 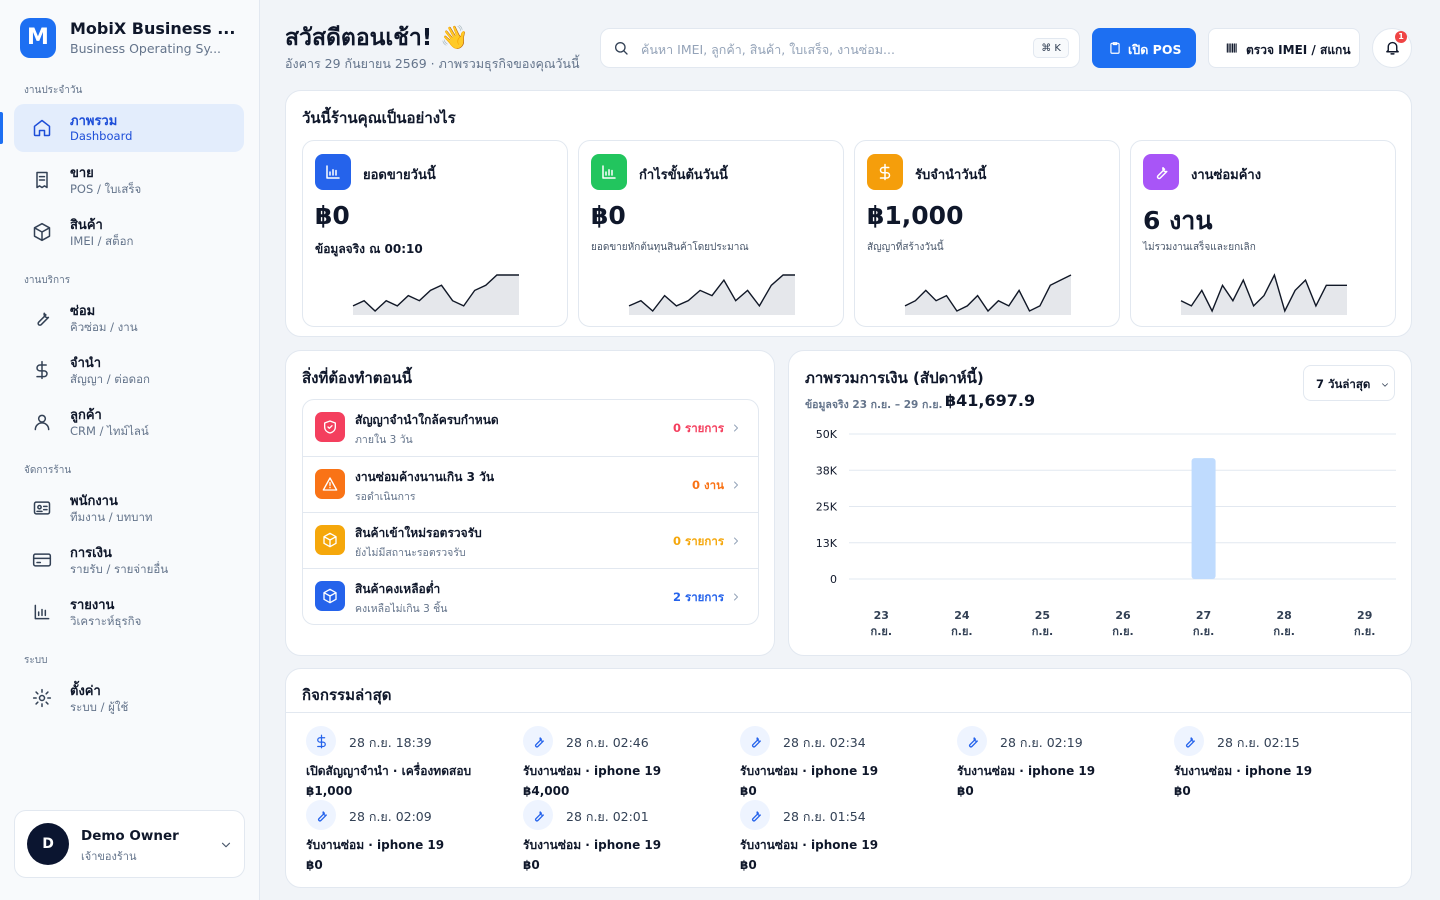 What do you see at coordinates (129, 844) in the screenshot?
I see `user-card: D Demo Owner เจ้าของร้าน` at bounding box center [129, 844].